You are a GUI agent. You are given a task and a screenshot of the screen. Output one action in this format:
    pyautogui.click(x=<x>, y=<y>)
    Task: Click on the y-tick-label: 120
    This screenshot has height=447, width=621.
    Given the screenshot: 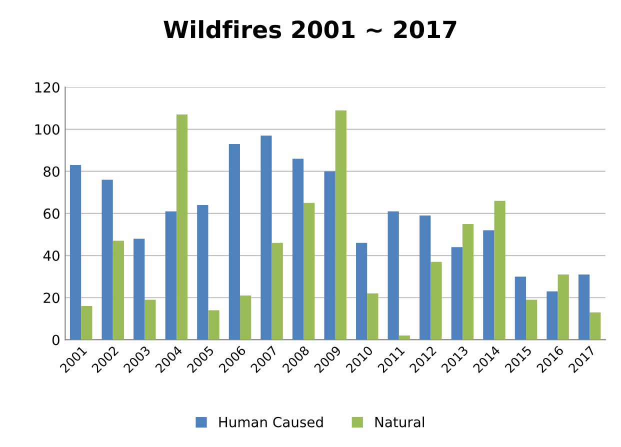 What is the action you would take?
    pyautogui.click(x=47, y=87)
    